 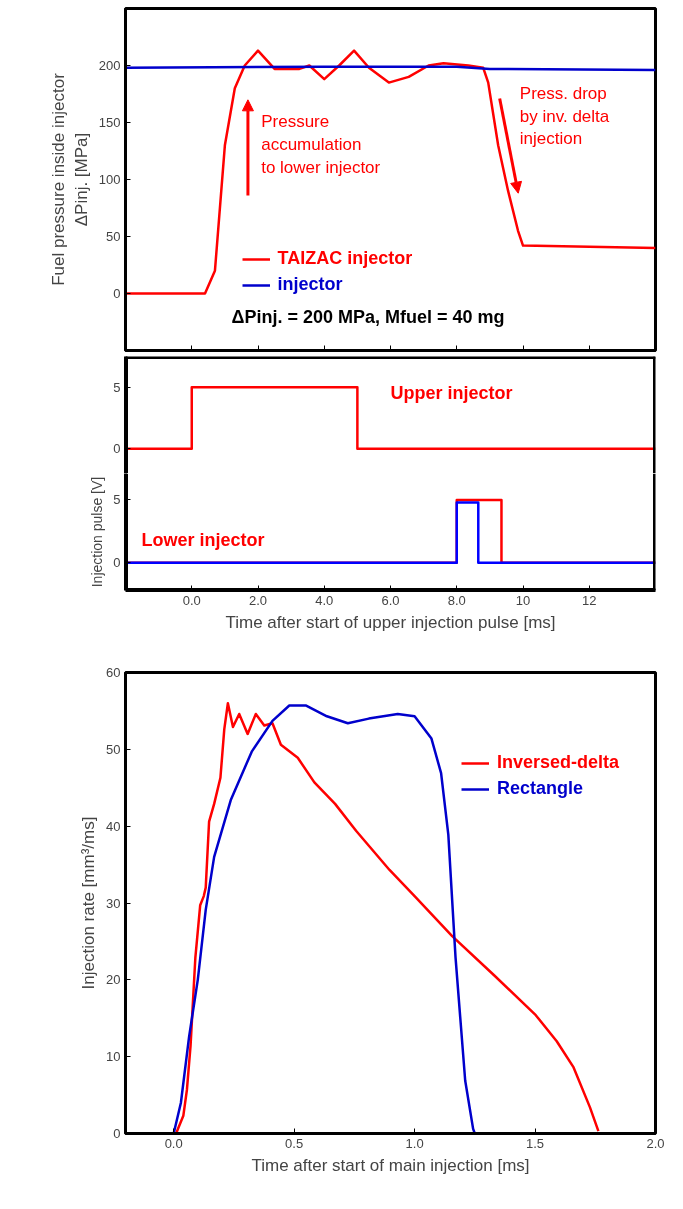 I want to click on y-axis-title: Fuel pressure inside injector ΔPinj. [MPa], so click(x=70, y=179).